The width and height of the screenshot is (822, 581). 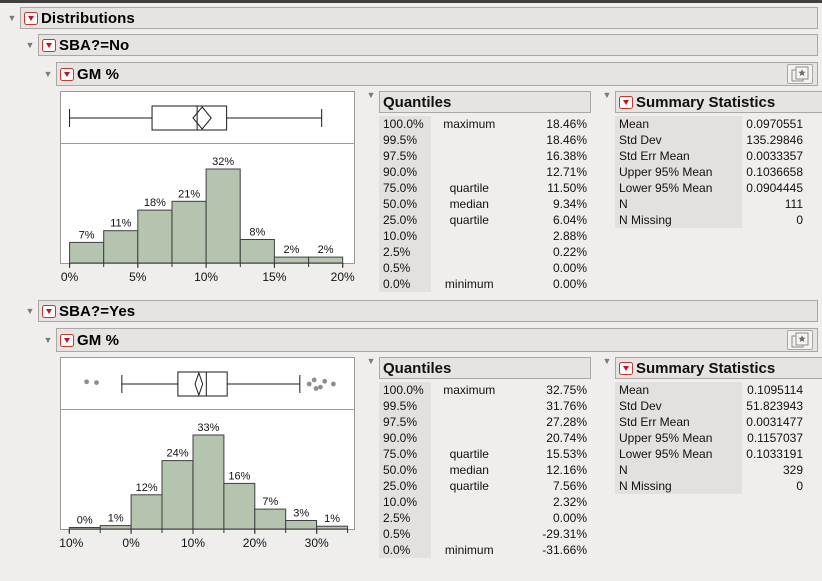 I want to click on svg-text: 2%, so click(x=326, y=250).